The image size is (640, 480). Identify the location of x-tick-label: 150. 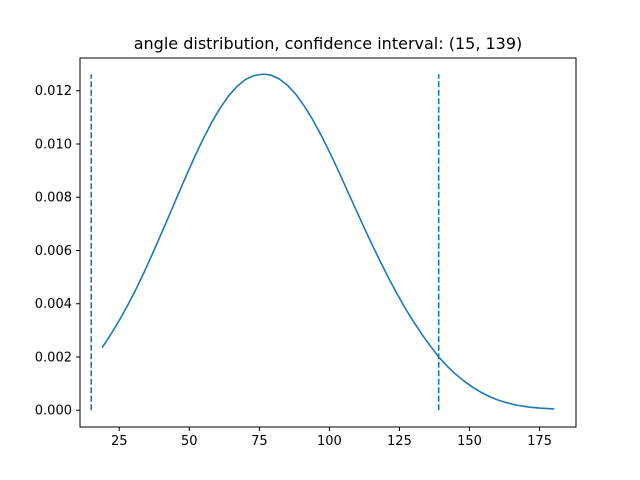
(469, 441).